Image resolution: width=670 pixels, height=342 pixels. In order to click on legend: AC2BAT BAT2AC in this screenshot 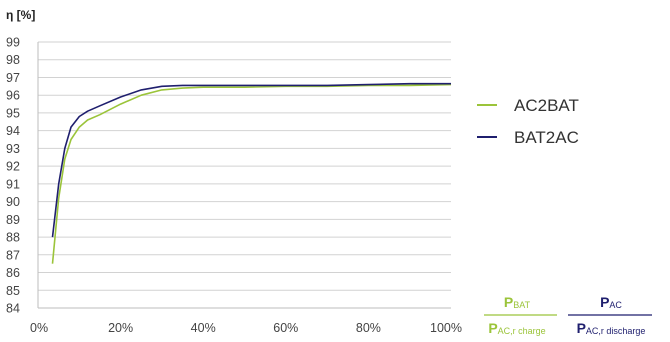, I will do `click(528, 121)`.